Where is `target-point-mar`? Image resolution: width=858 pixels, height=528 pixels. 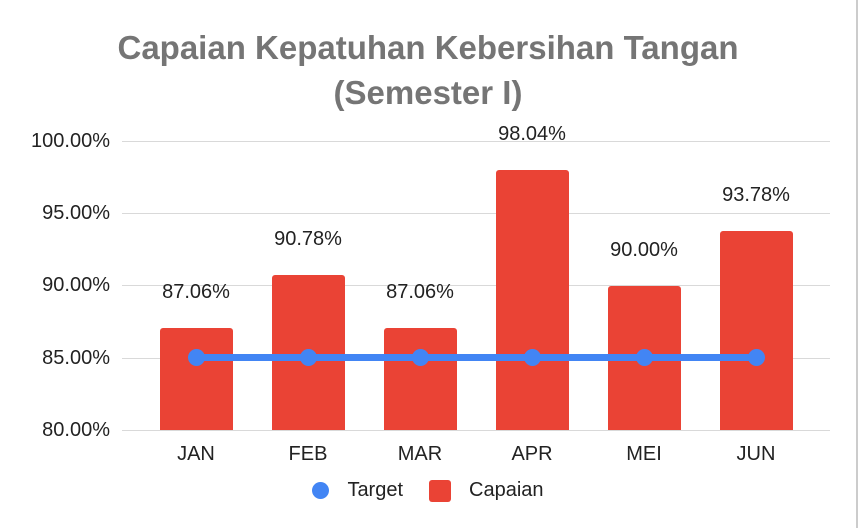
target-point-mar is located at coordinates (420, 357).